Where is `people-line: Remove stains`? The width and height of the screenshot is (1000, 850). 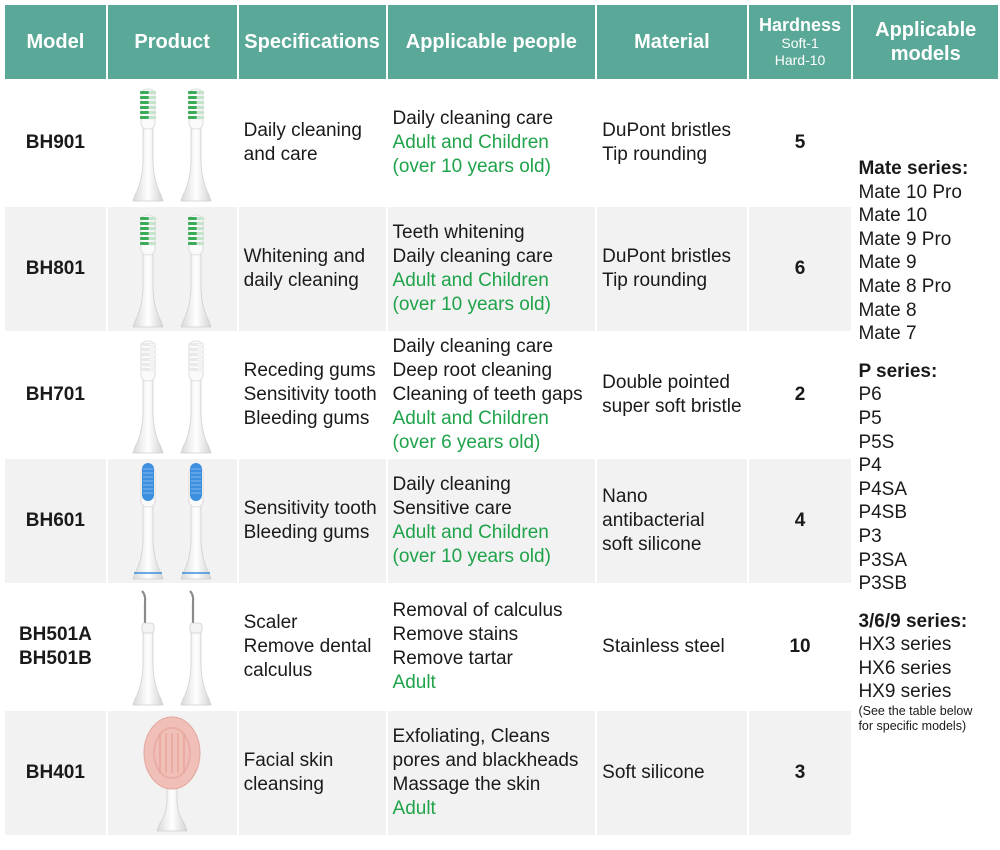
people-line: Remove stains is located at coordinates (455, 634).